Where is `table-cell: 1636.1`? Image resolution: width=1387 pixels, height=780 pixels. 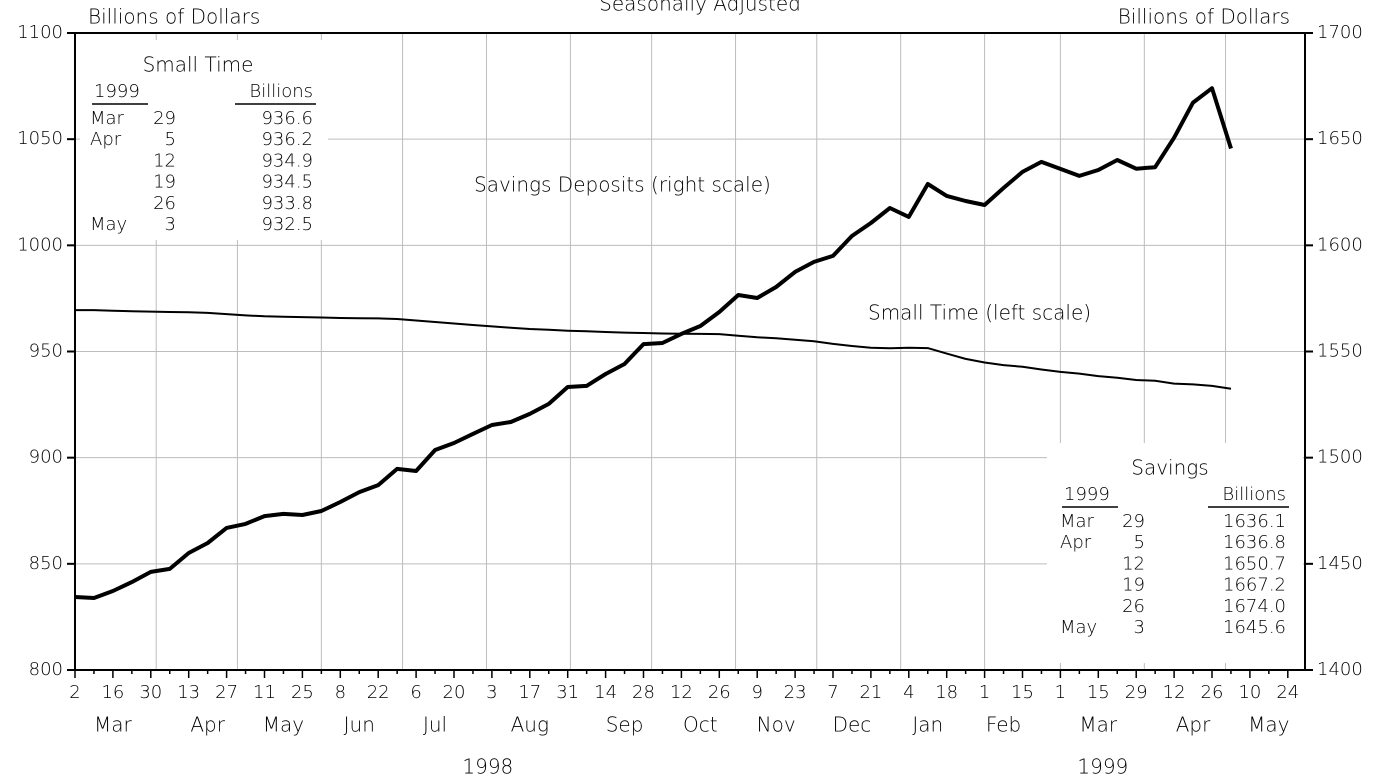 table-cell: 1636.1 is located at coordinates (1254, 521).